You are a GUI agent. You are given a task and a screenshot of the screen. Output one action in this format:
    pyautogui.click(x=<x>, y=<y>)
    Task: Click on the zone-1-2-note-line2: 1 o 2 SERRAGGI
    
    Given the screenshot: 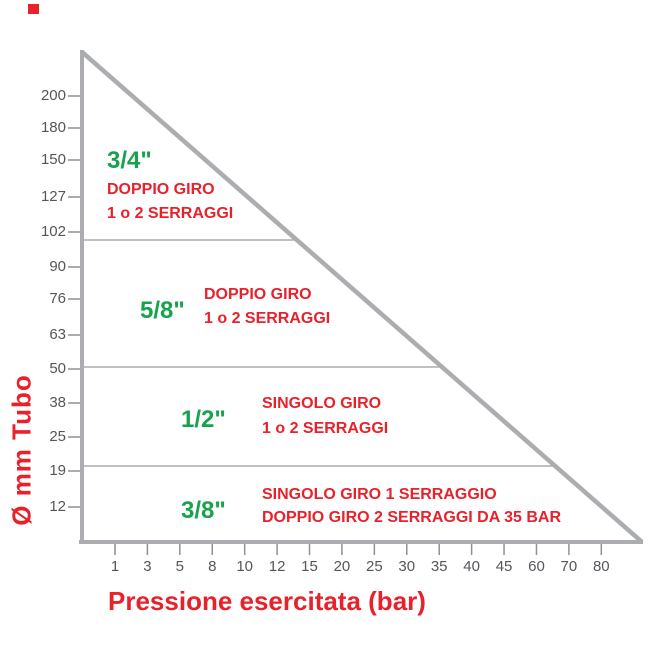 What is the action you would take?
    pyautogui.click(x=325, y=428)
    